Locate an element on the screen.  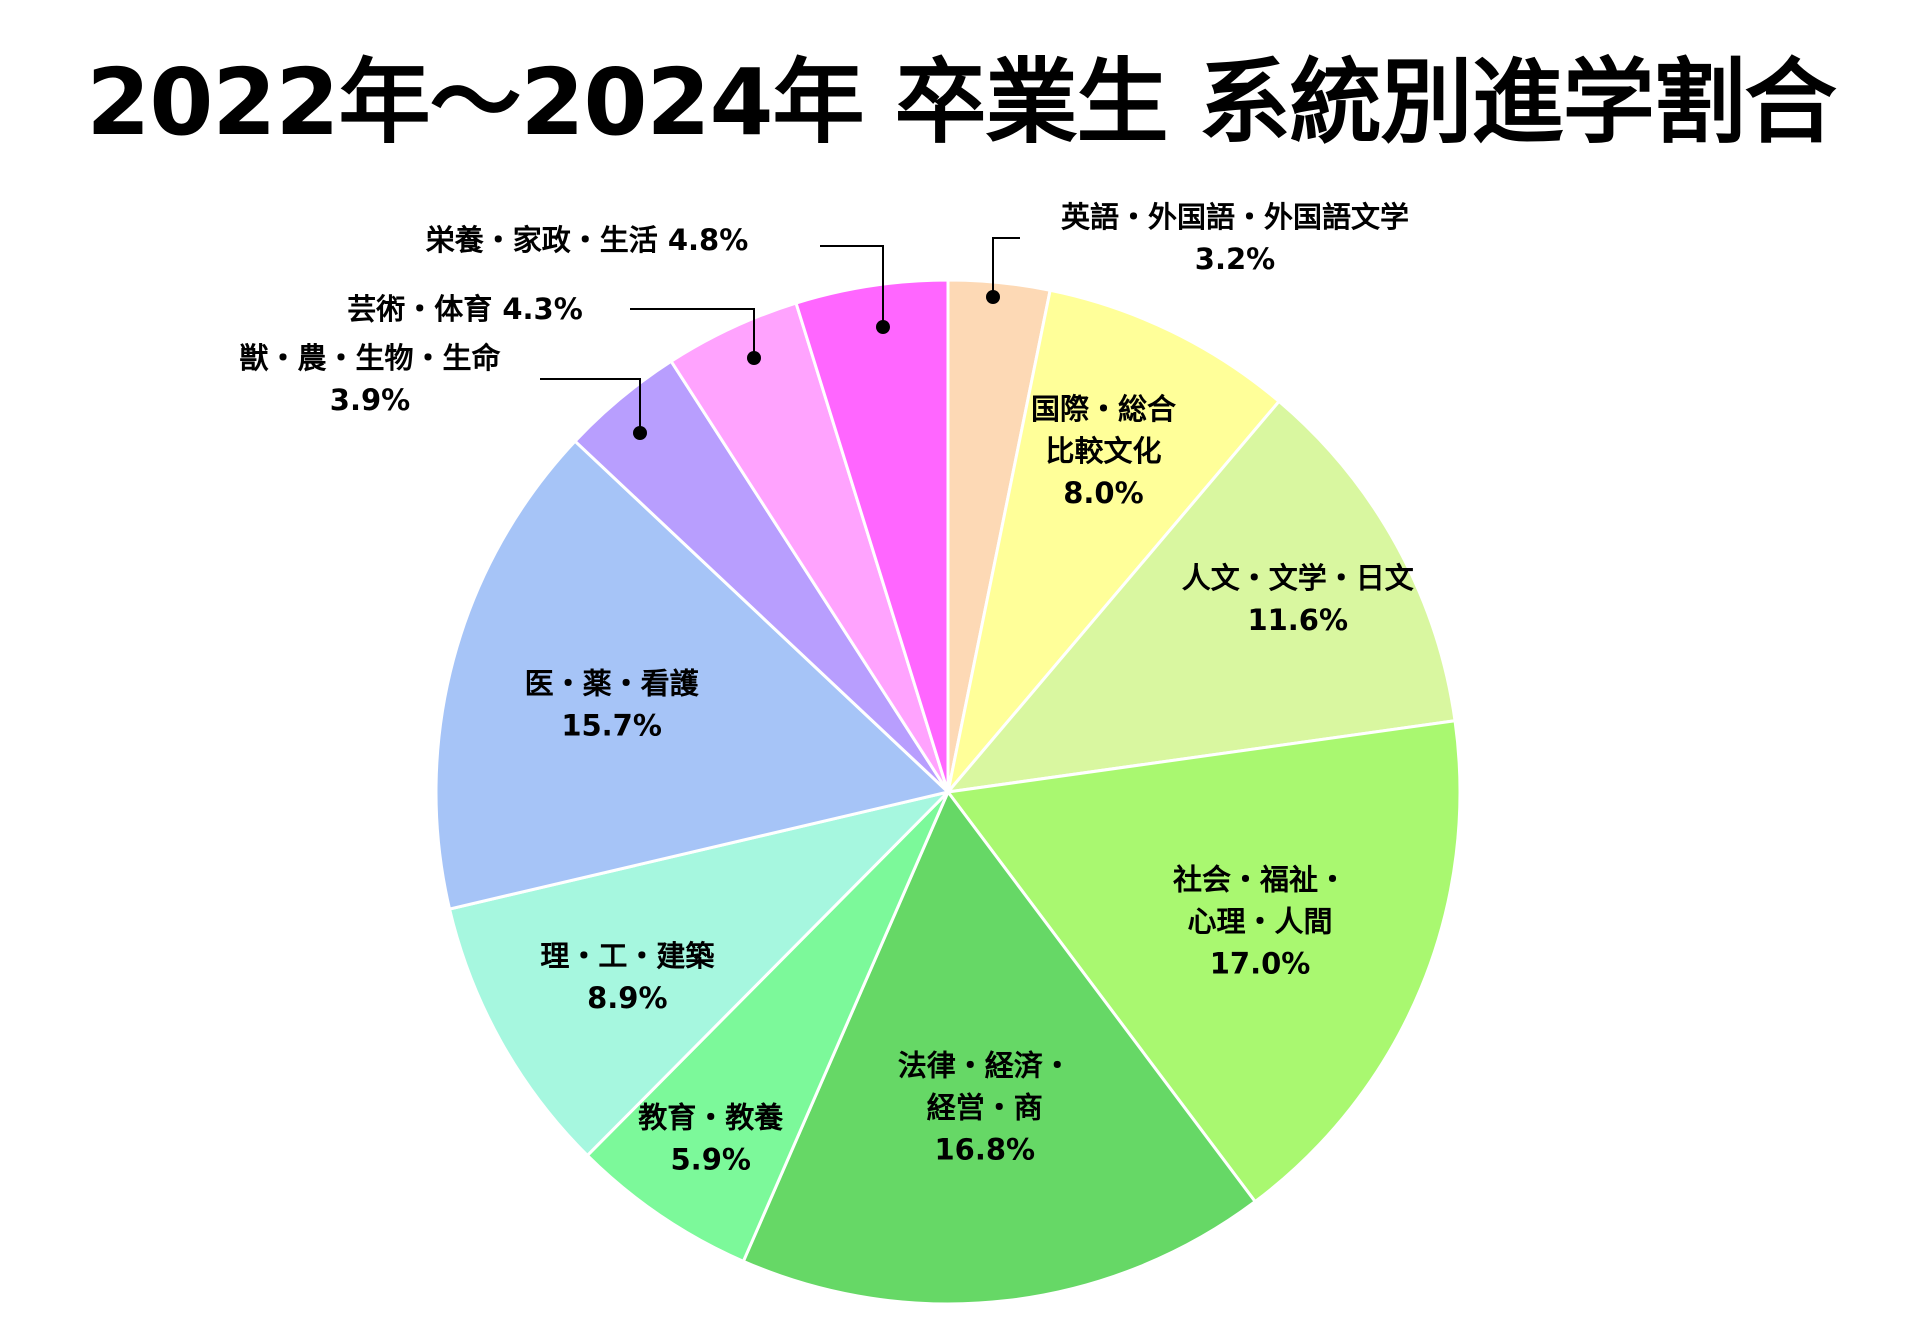
slice-label-line: 教育・教養 is located at coordinates (711, 1117).